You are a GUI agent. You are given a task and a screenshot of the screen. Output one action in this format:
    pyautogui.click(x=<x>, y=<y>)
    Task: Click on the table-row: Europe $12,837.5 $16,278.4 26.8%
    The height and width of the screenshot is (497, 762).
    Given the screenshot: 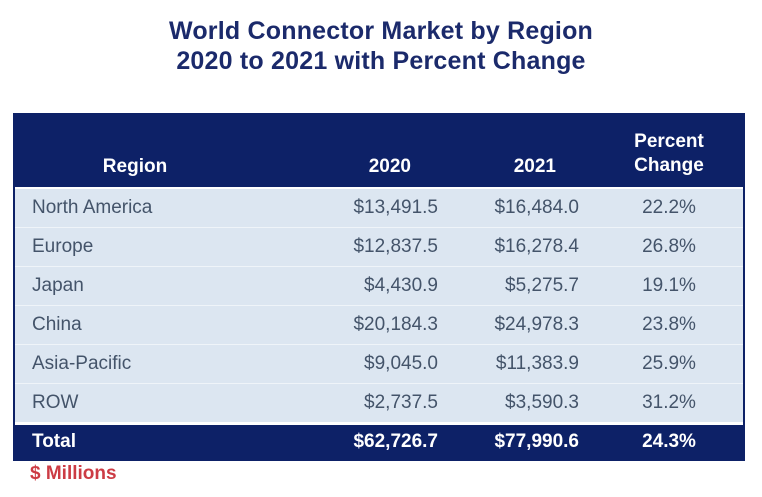 What is the action you would take?
    pyautogui.click(x=379, y=246)
    